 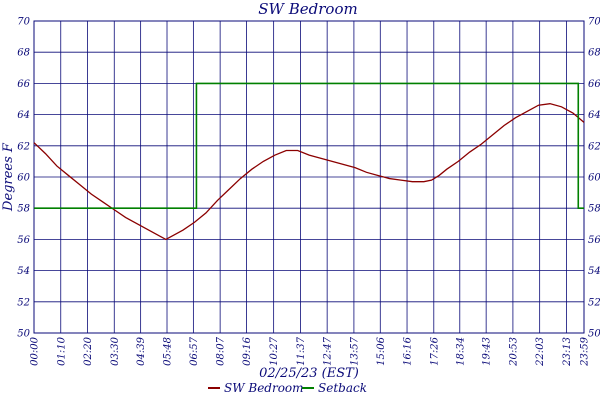 What do you see at coordinates (23, 271) in the screenshot?
I see `y-tick-left-2: 54` at bounding box center [23, 271].